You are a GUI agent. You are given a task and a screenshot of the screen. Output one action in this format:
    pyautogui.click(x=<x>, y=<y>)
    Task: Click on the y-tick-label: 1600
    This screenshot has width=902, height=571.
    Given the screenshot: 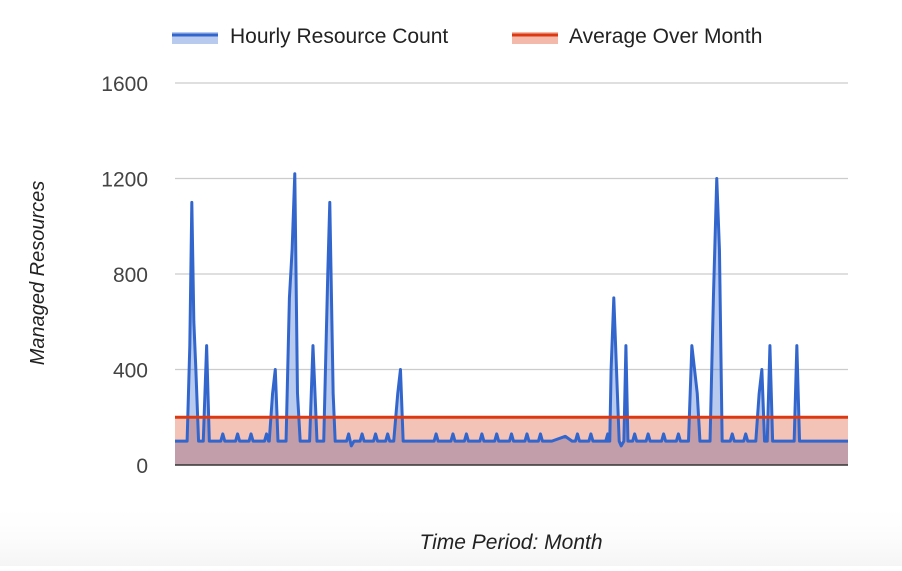 What is the action you would take?
    pyautogui.click(x=124, y=84)
    